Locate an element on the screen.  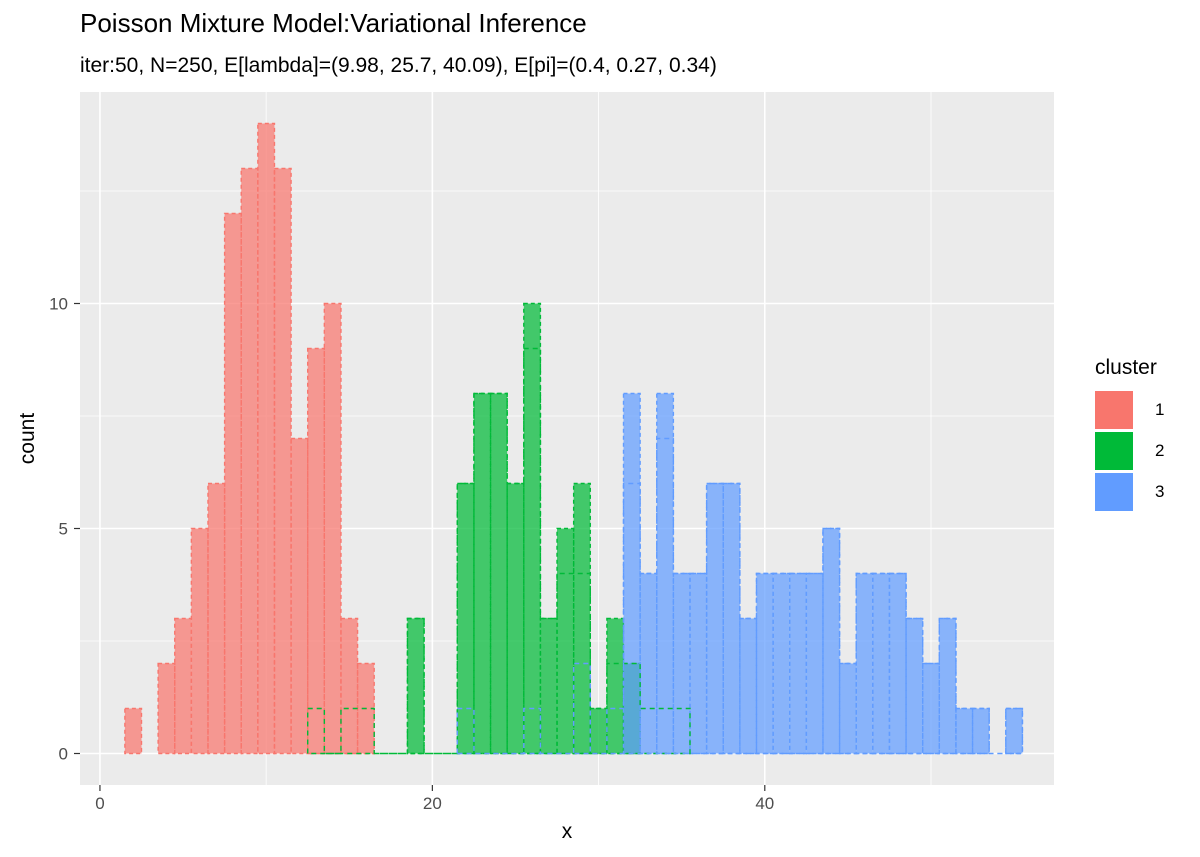
legend-title: cluster is located at coordinates (1126, 367).